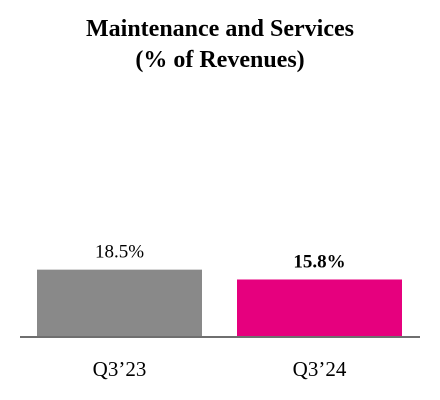  I want to click on x-tick-label-2: Q3’24, so click(320, 369).